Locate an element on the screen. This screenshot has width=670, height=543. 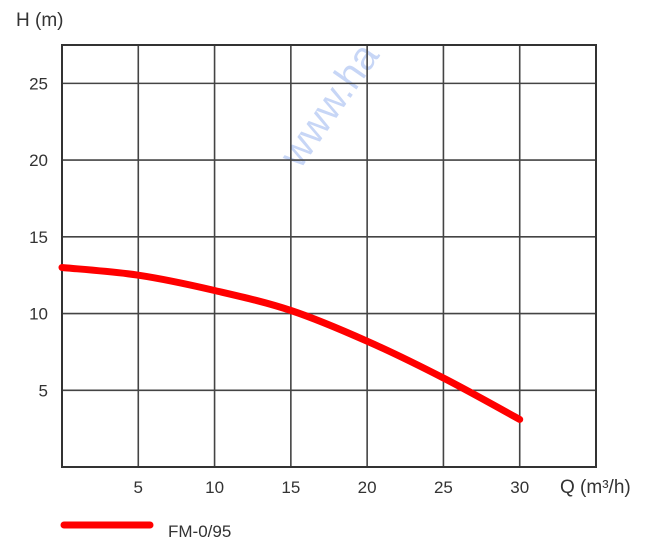
y-axis-title: H (m) is located at coordinates (39, 20).